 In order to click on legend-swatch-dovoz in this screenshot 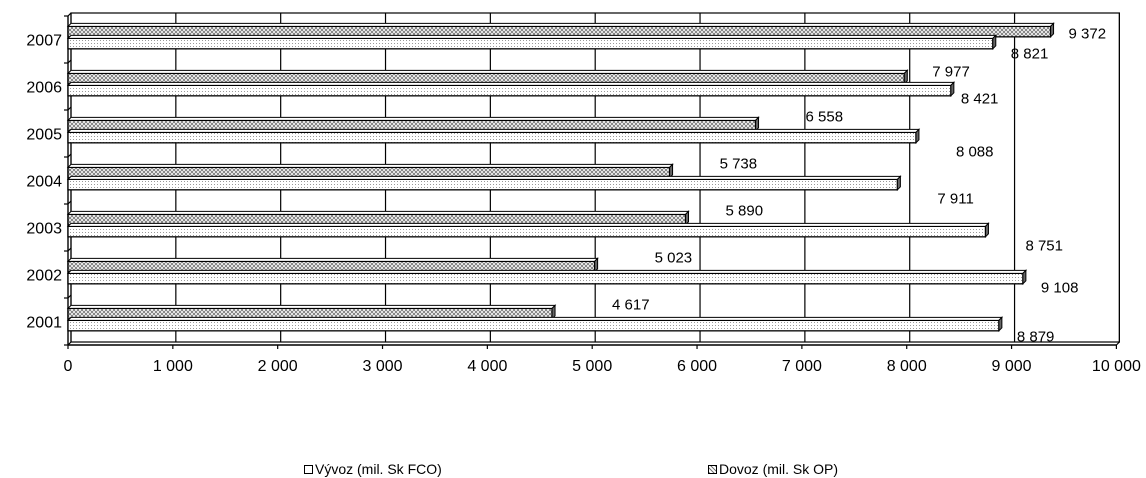, I will do `click(712, 469)`.